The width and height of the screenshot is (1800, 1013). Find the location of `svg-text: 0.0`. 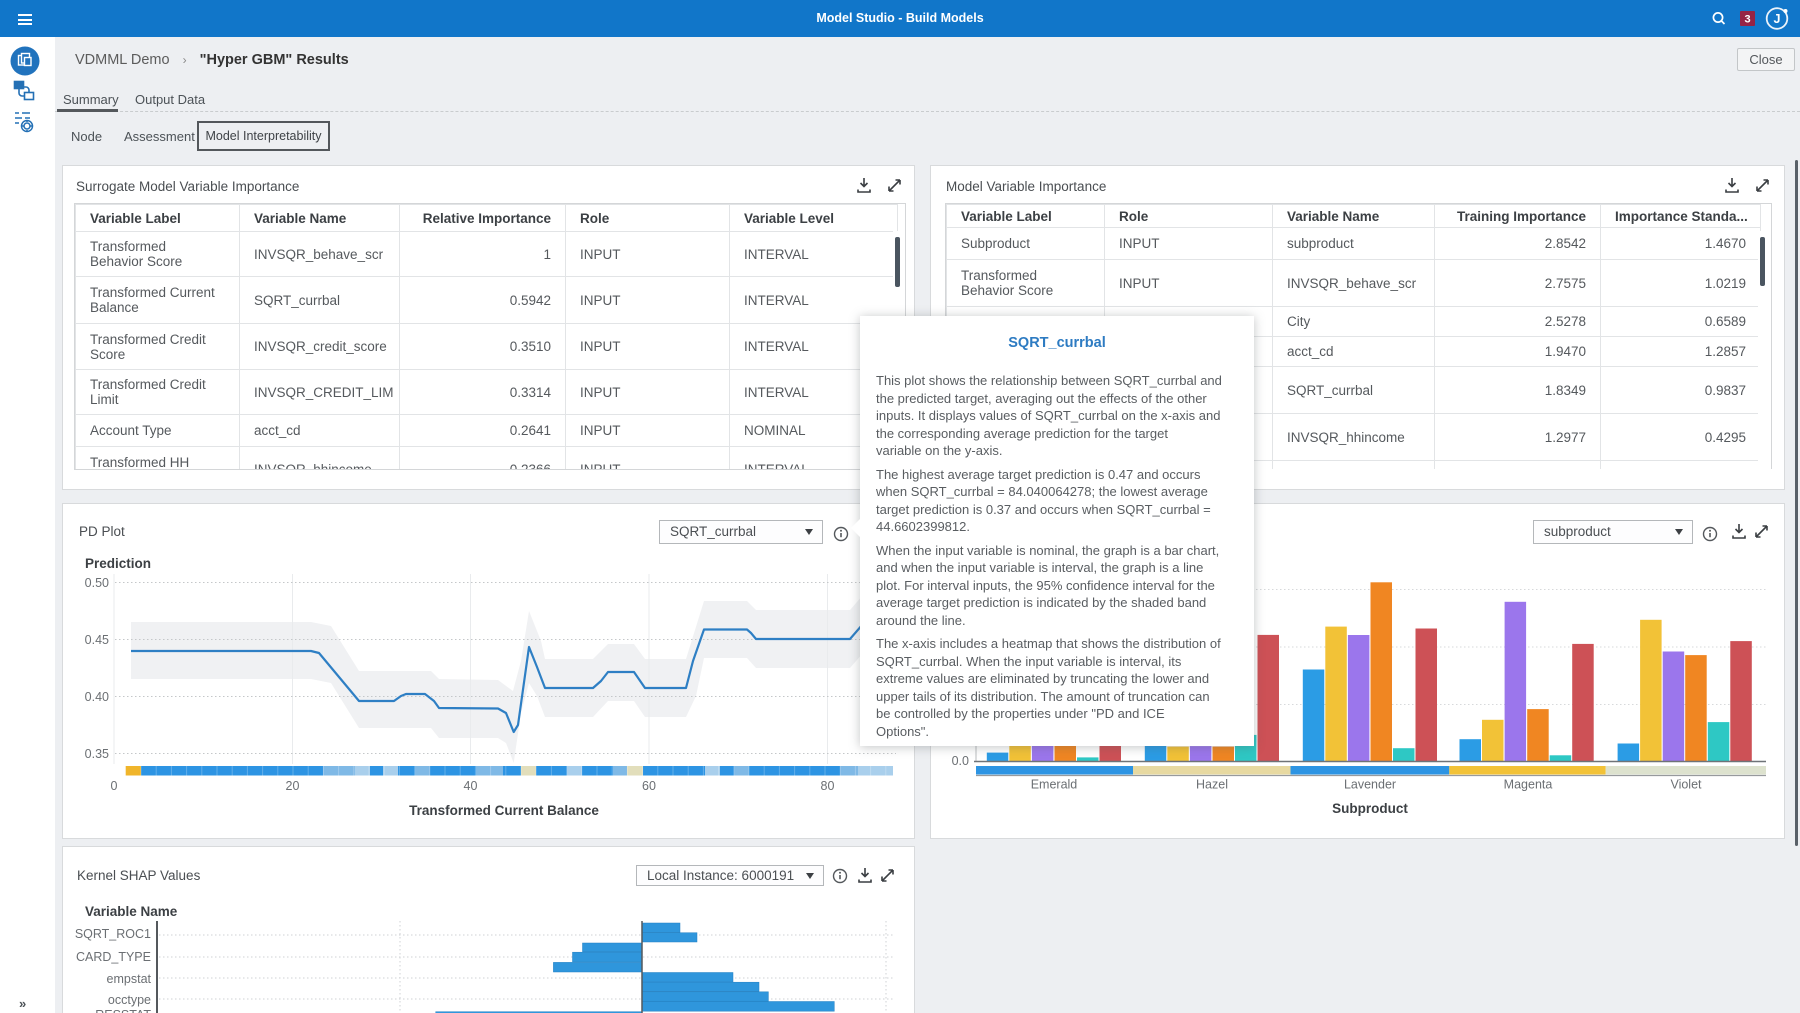

svg-text: 0.0 is located at coordinates (960, 761).